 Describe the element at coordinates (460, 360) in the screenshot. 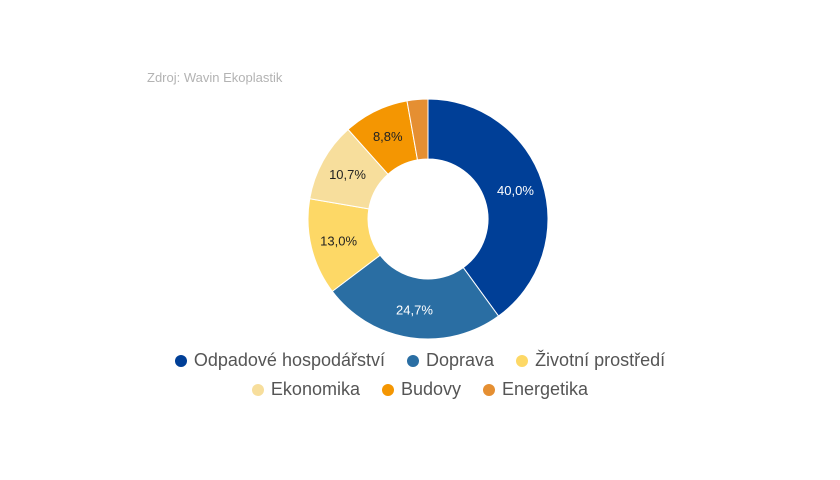

I see `legend-label: Doprava` at that location.